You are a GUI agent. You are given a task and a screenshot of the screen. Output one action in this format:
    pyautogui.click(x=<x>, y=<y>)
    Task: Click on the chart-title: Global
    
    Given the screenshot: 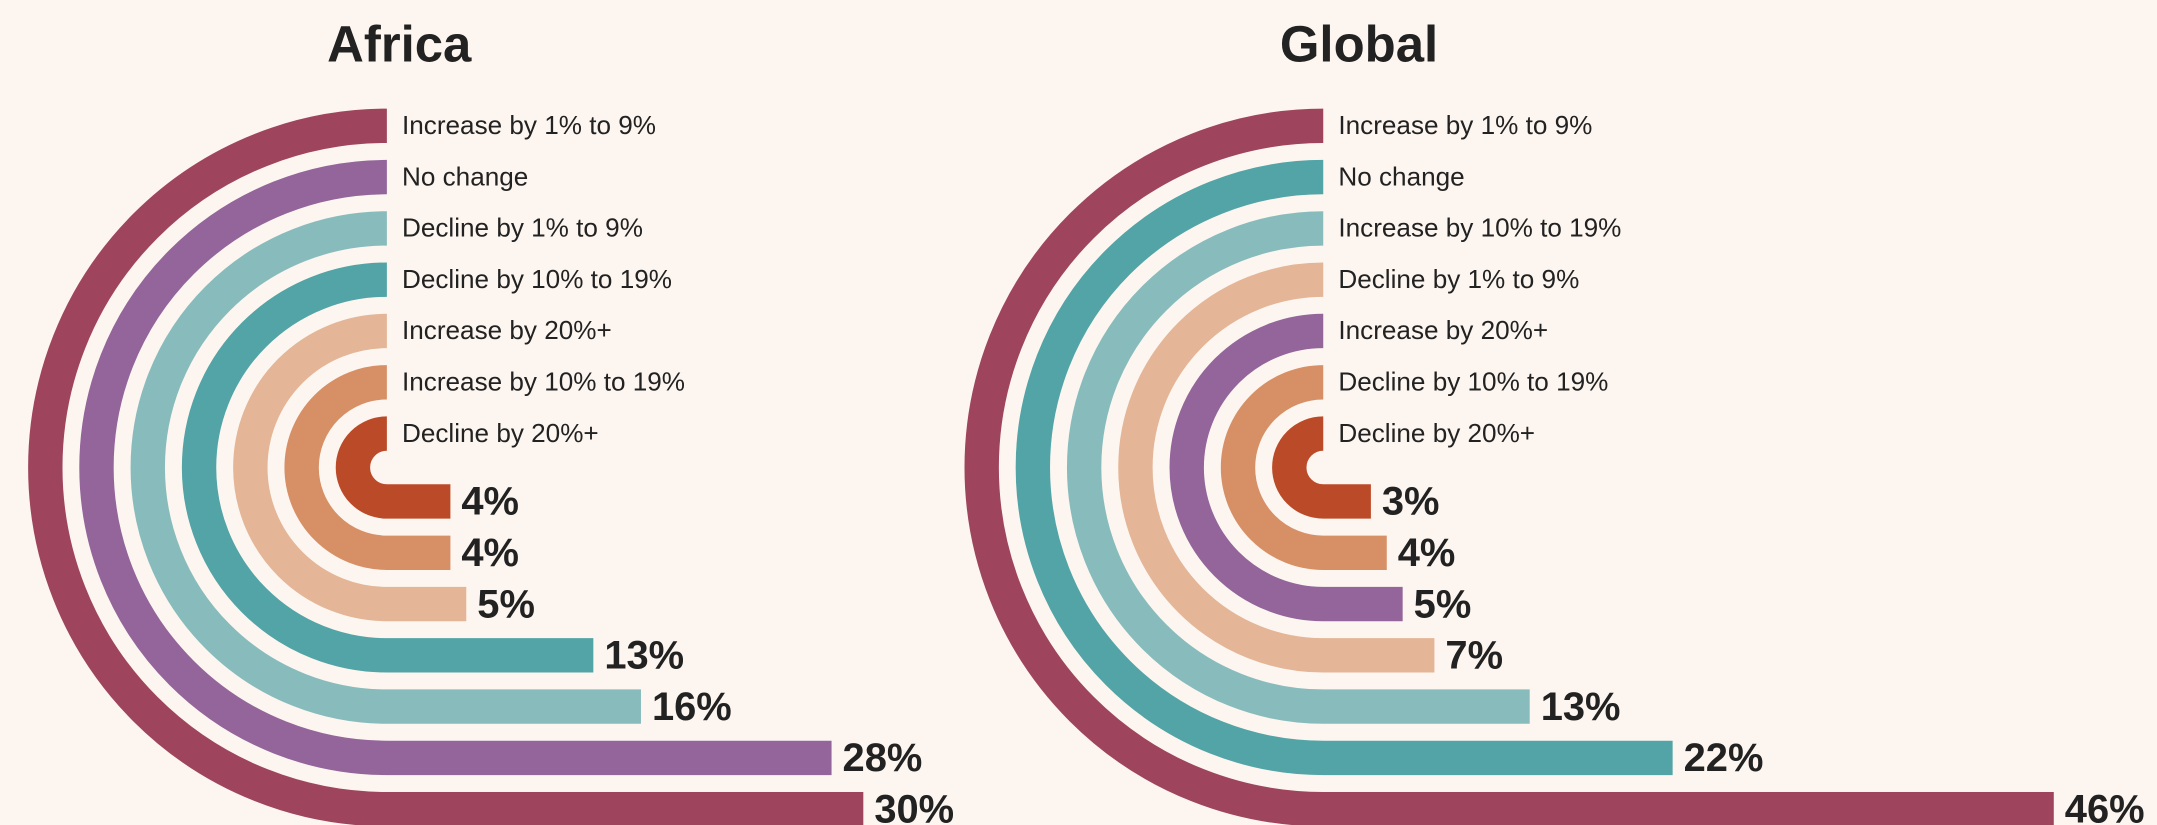 What is the action you would take?
    pyautogui.click(x=1359, y=44)
    